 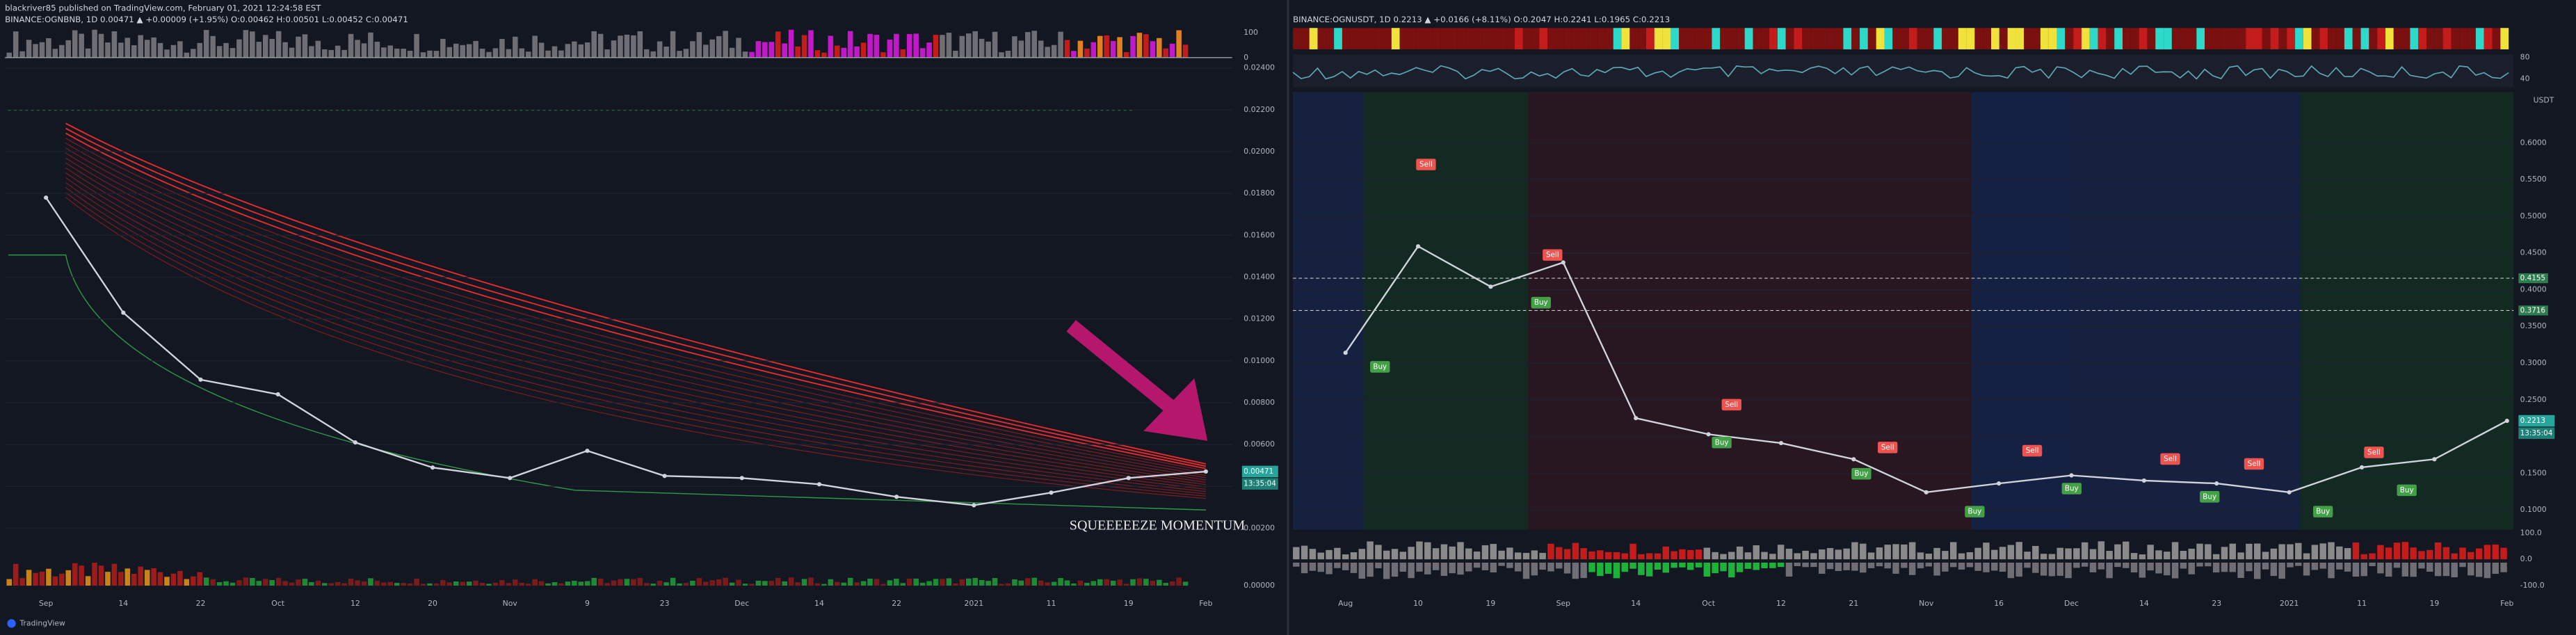 What do you see at coordinates (2434, 603) in the screenshot?
I see `x-tick-label: 19` at bounding box center [2434, 603].